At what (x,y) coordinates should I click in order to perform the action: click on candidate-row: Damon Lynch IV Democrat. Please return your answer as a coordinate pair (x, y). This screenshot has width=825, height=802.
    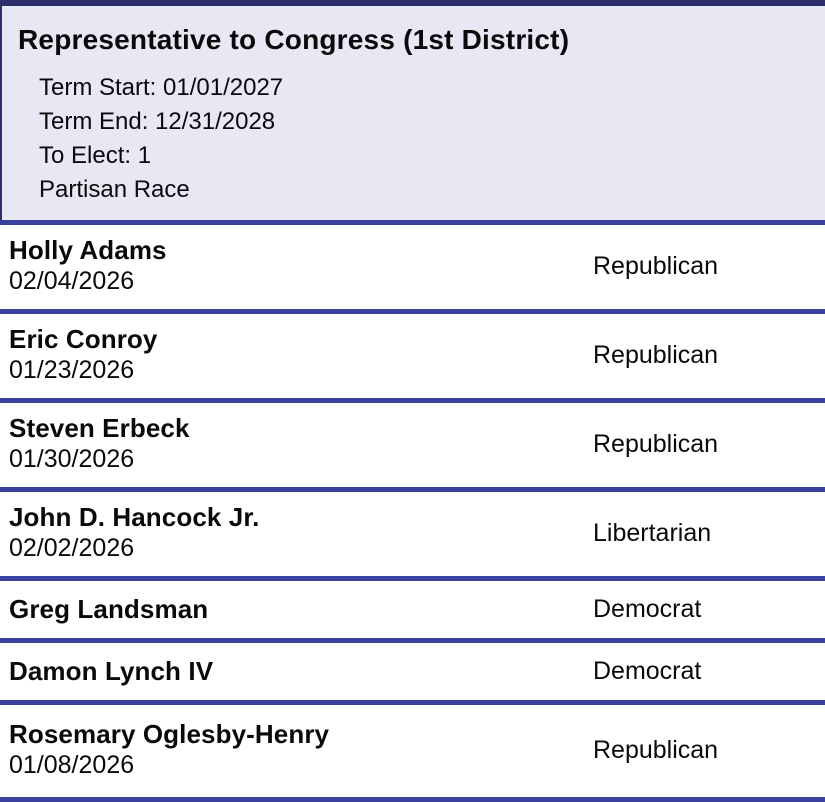
    Looking at the image, I should click on (412, 669).